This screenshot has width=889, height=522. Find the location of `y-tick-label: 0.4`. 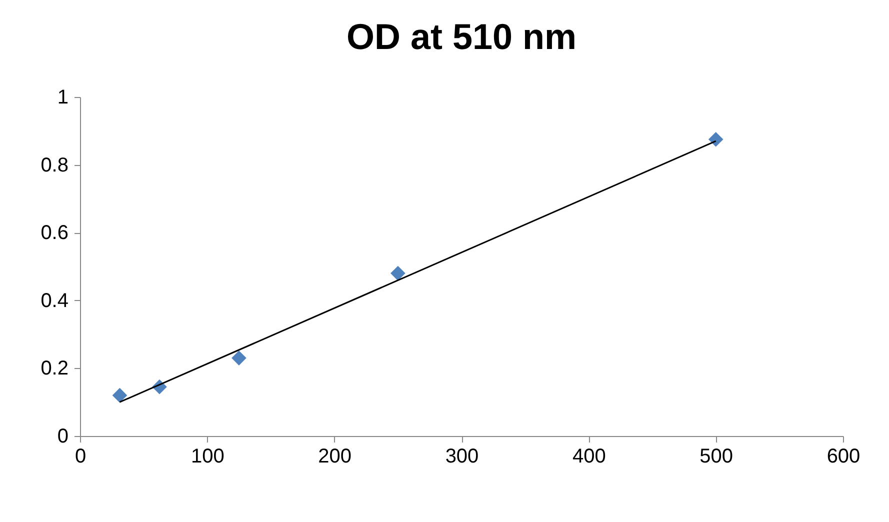

y-tick-label: 0.4 is located at coordinates (54, 301).